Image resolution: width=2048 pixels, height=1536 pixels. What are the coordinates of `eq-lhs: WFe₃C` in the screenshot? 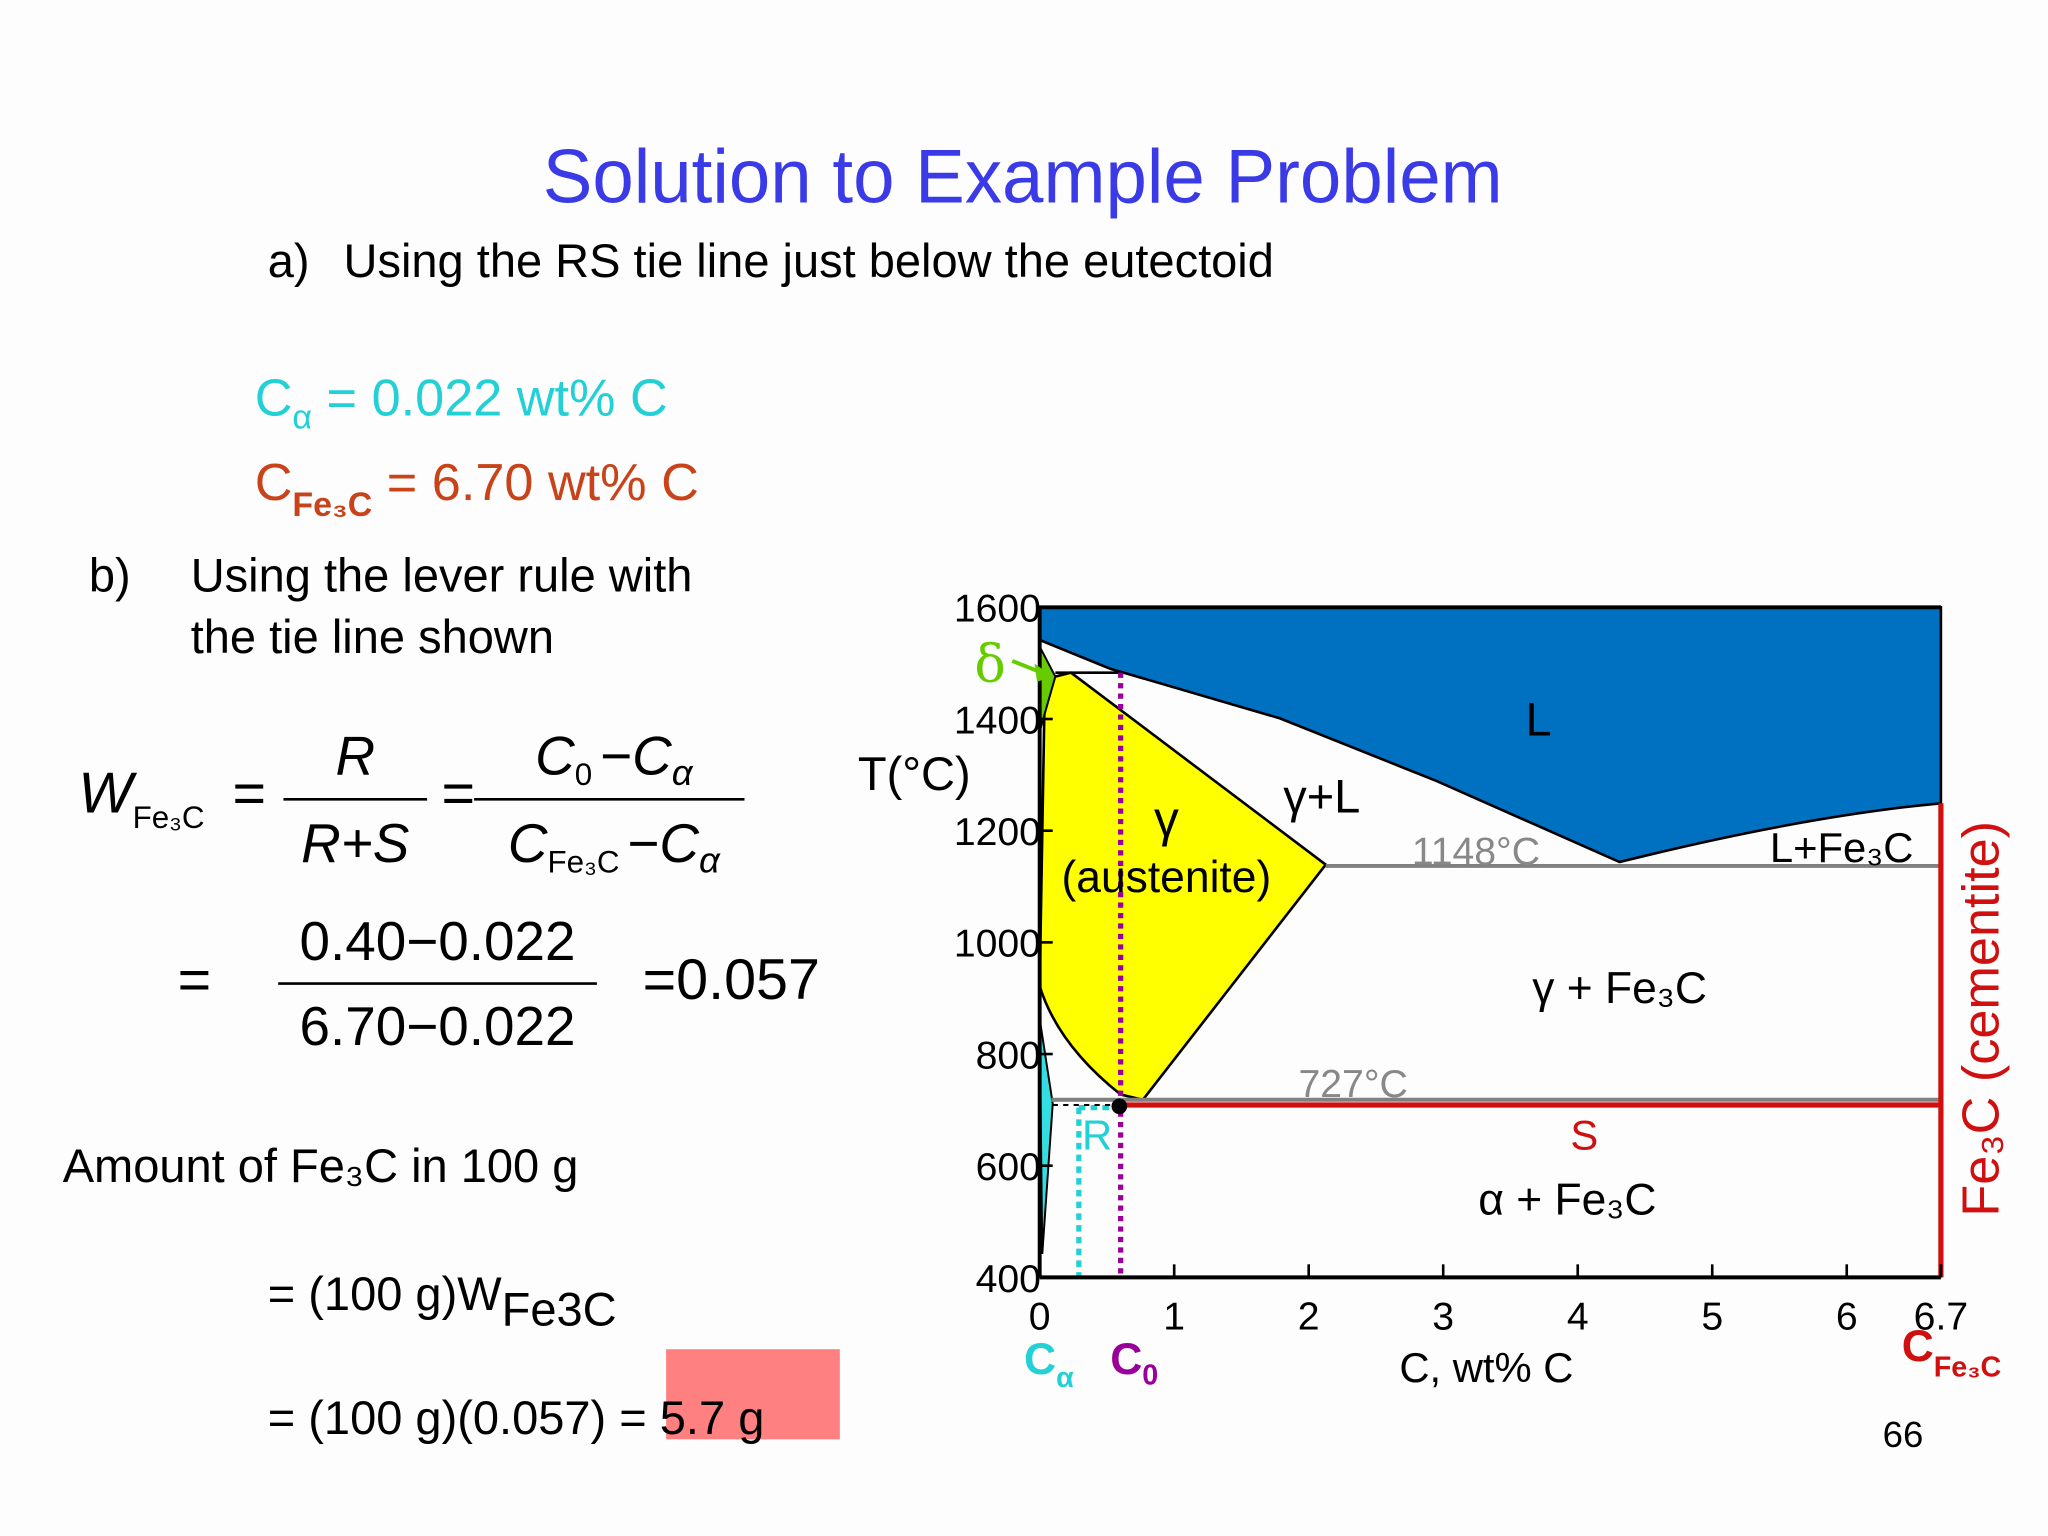 It's located at (141, 798).